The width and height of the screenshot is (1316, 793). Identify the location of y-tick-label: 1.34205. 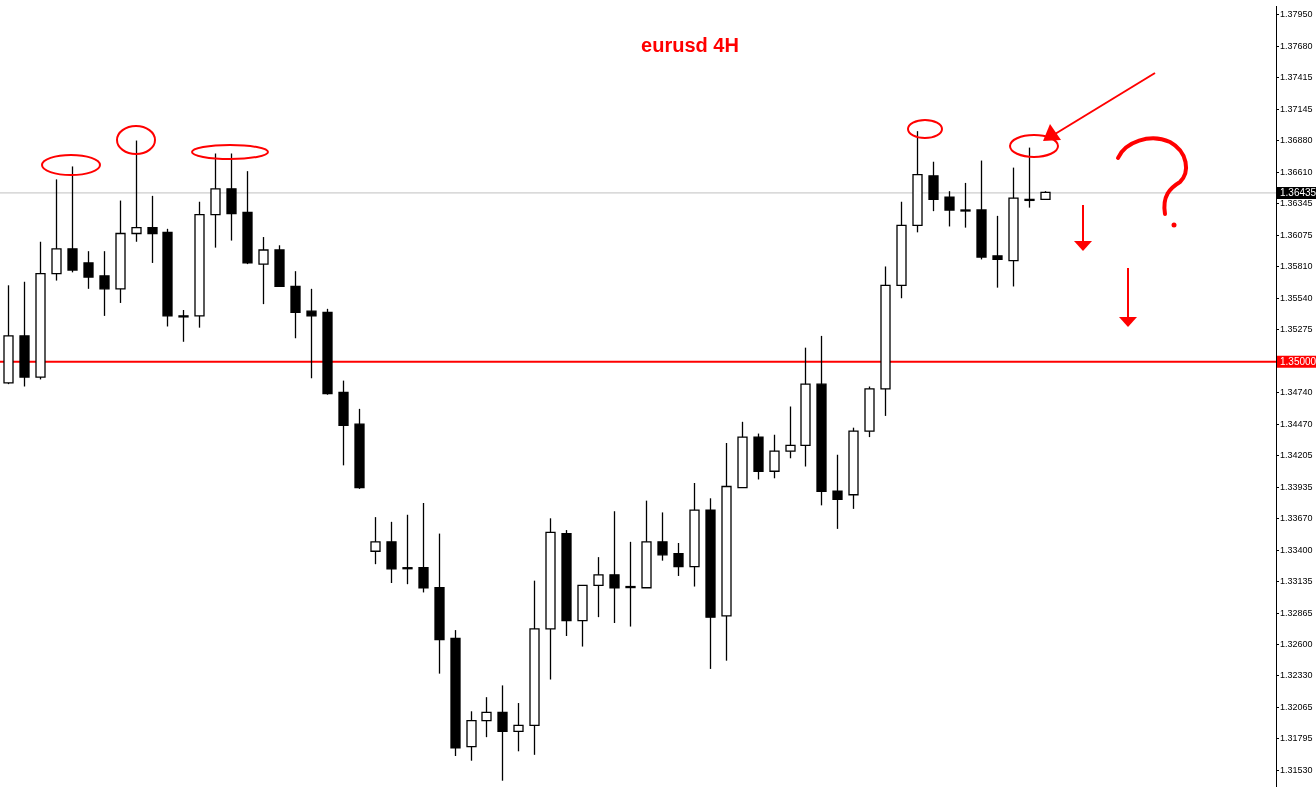
(1296, 454).